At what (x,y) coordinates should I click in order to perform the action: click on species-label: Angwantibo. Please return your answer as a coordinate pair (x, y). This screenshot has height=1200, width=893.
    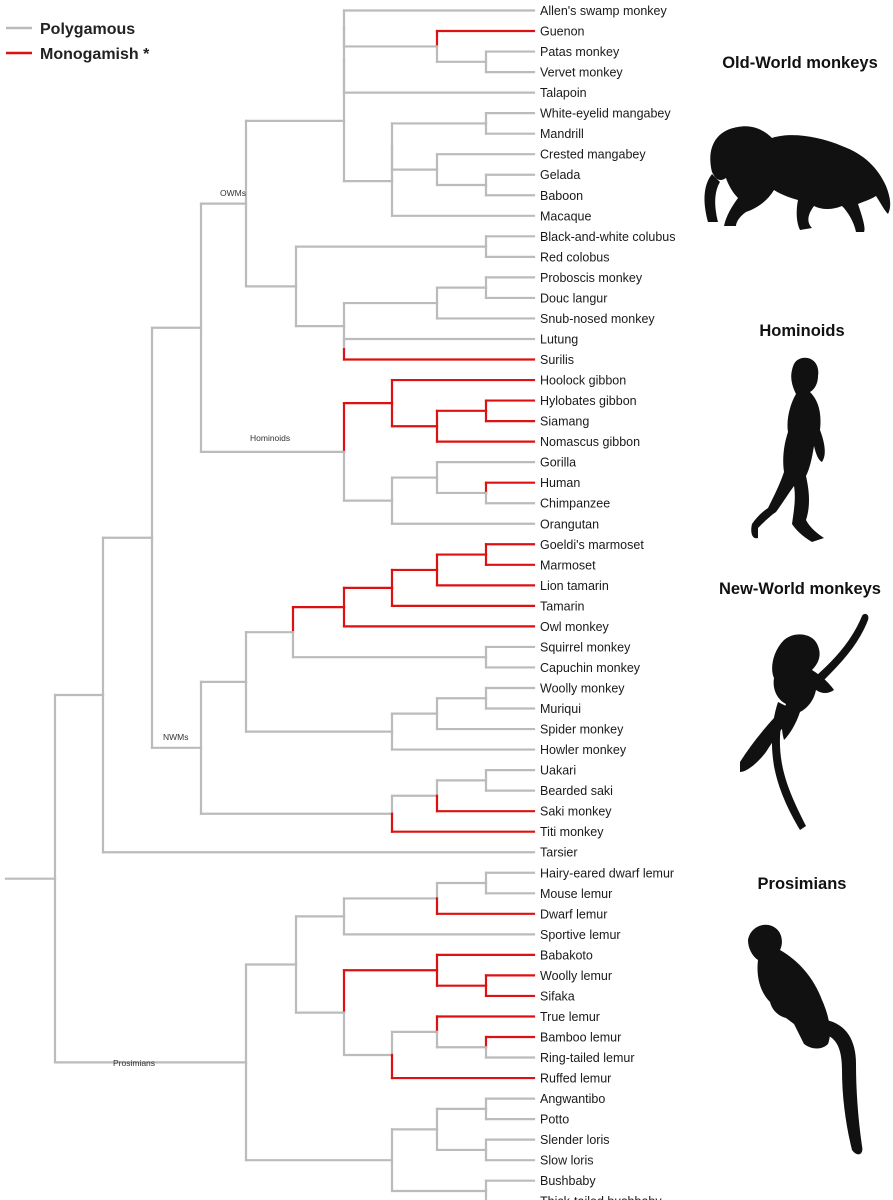
    Looking at the image, I should click on (572, 1099).